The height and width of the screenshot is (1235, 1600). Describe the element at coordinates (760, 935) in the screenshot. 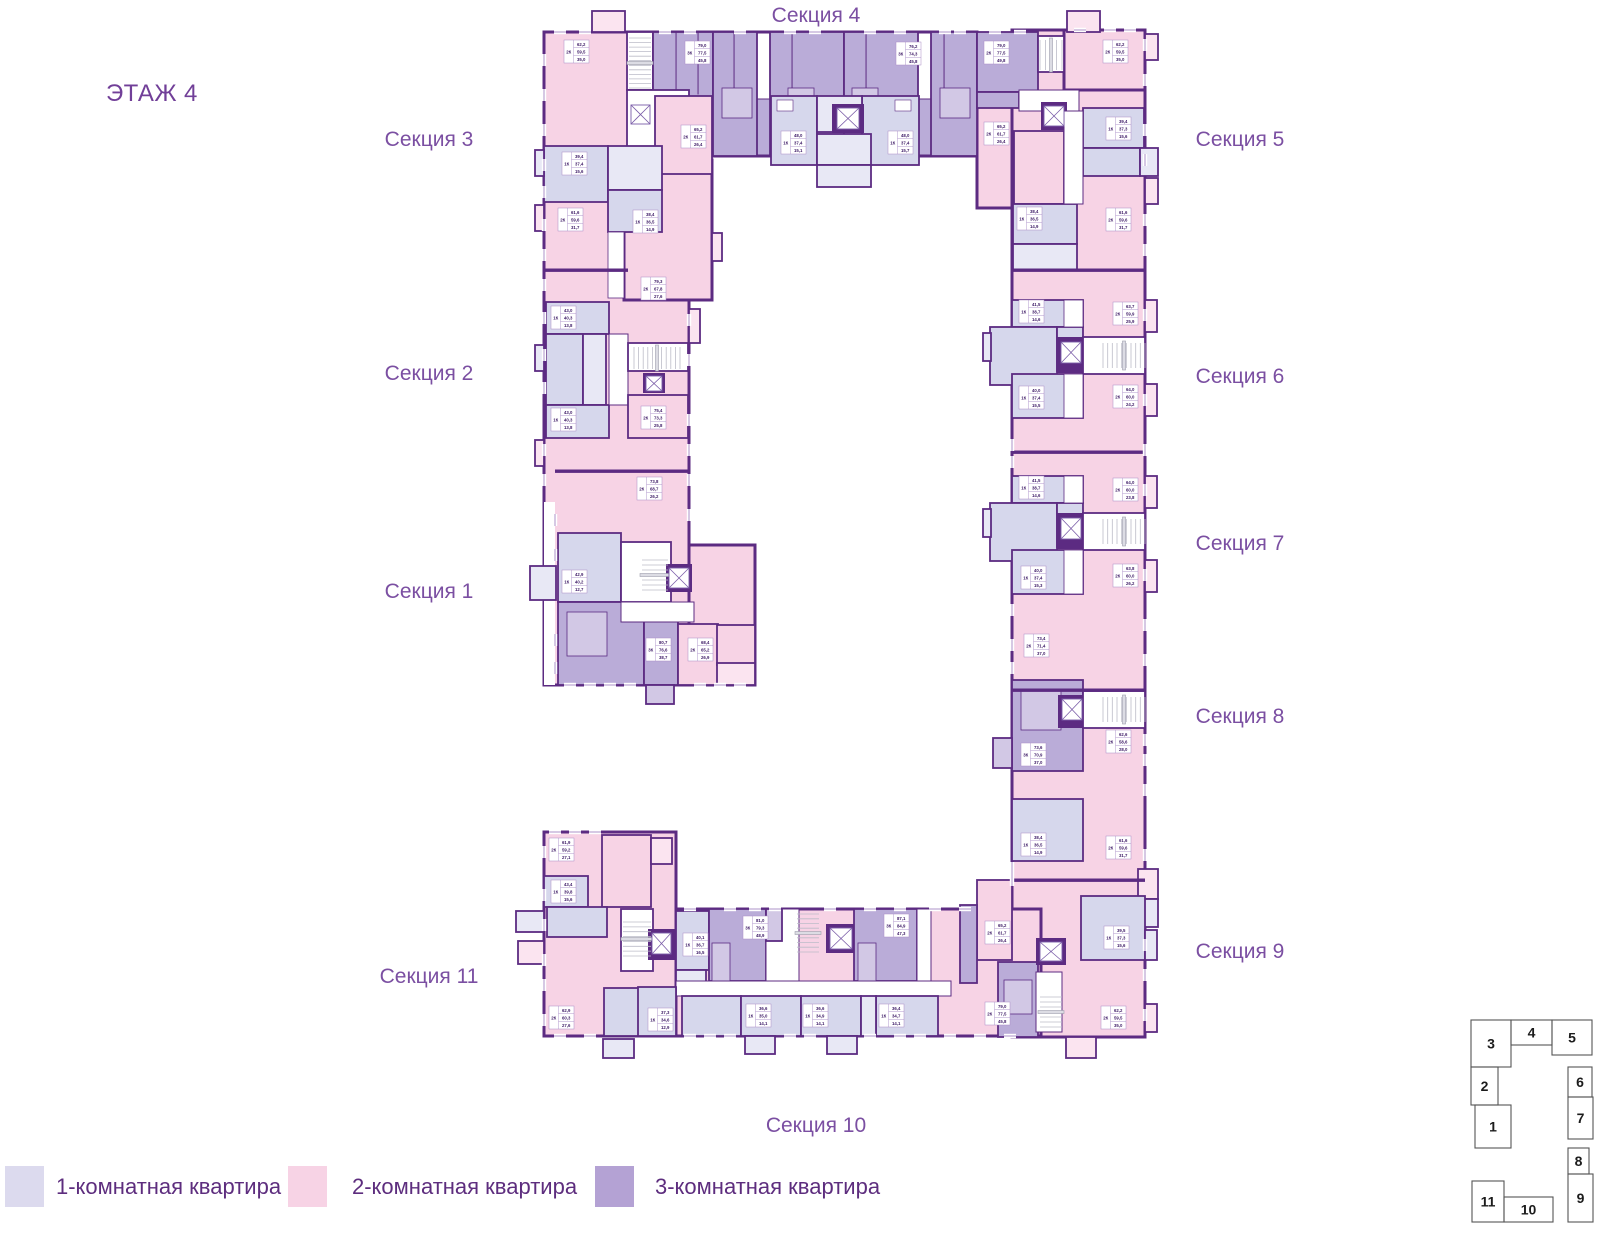

I see `svg-text: 48,9` at that location.